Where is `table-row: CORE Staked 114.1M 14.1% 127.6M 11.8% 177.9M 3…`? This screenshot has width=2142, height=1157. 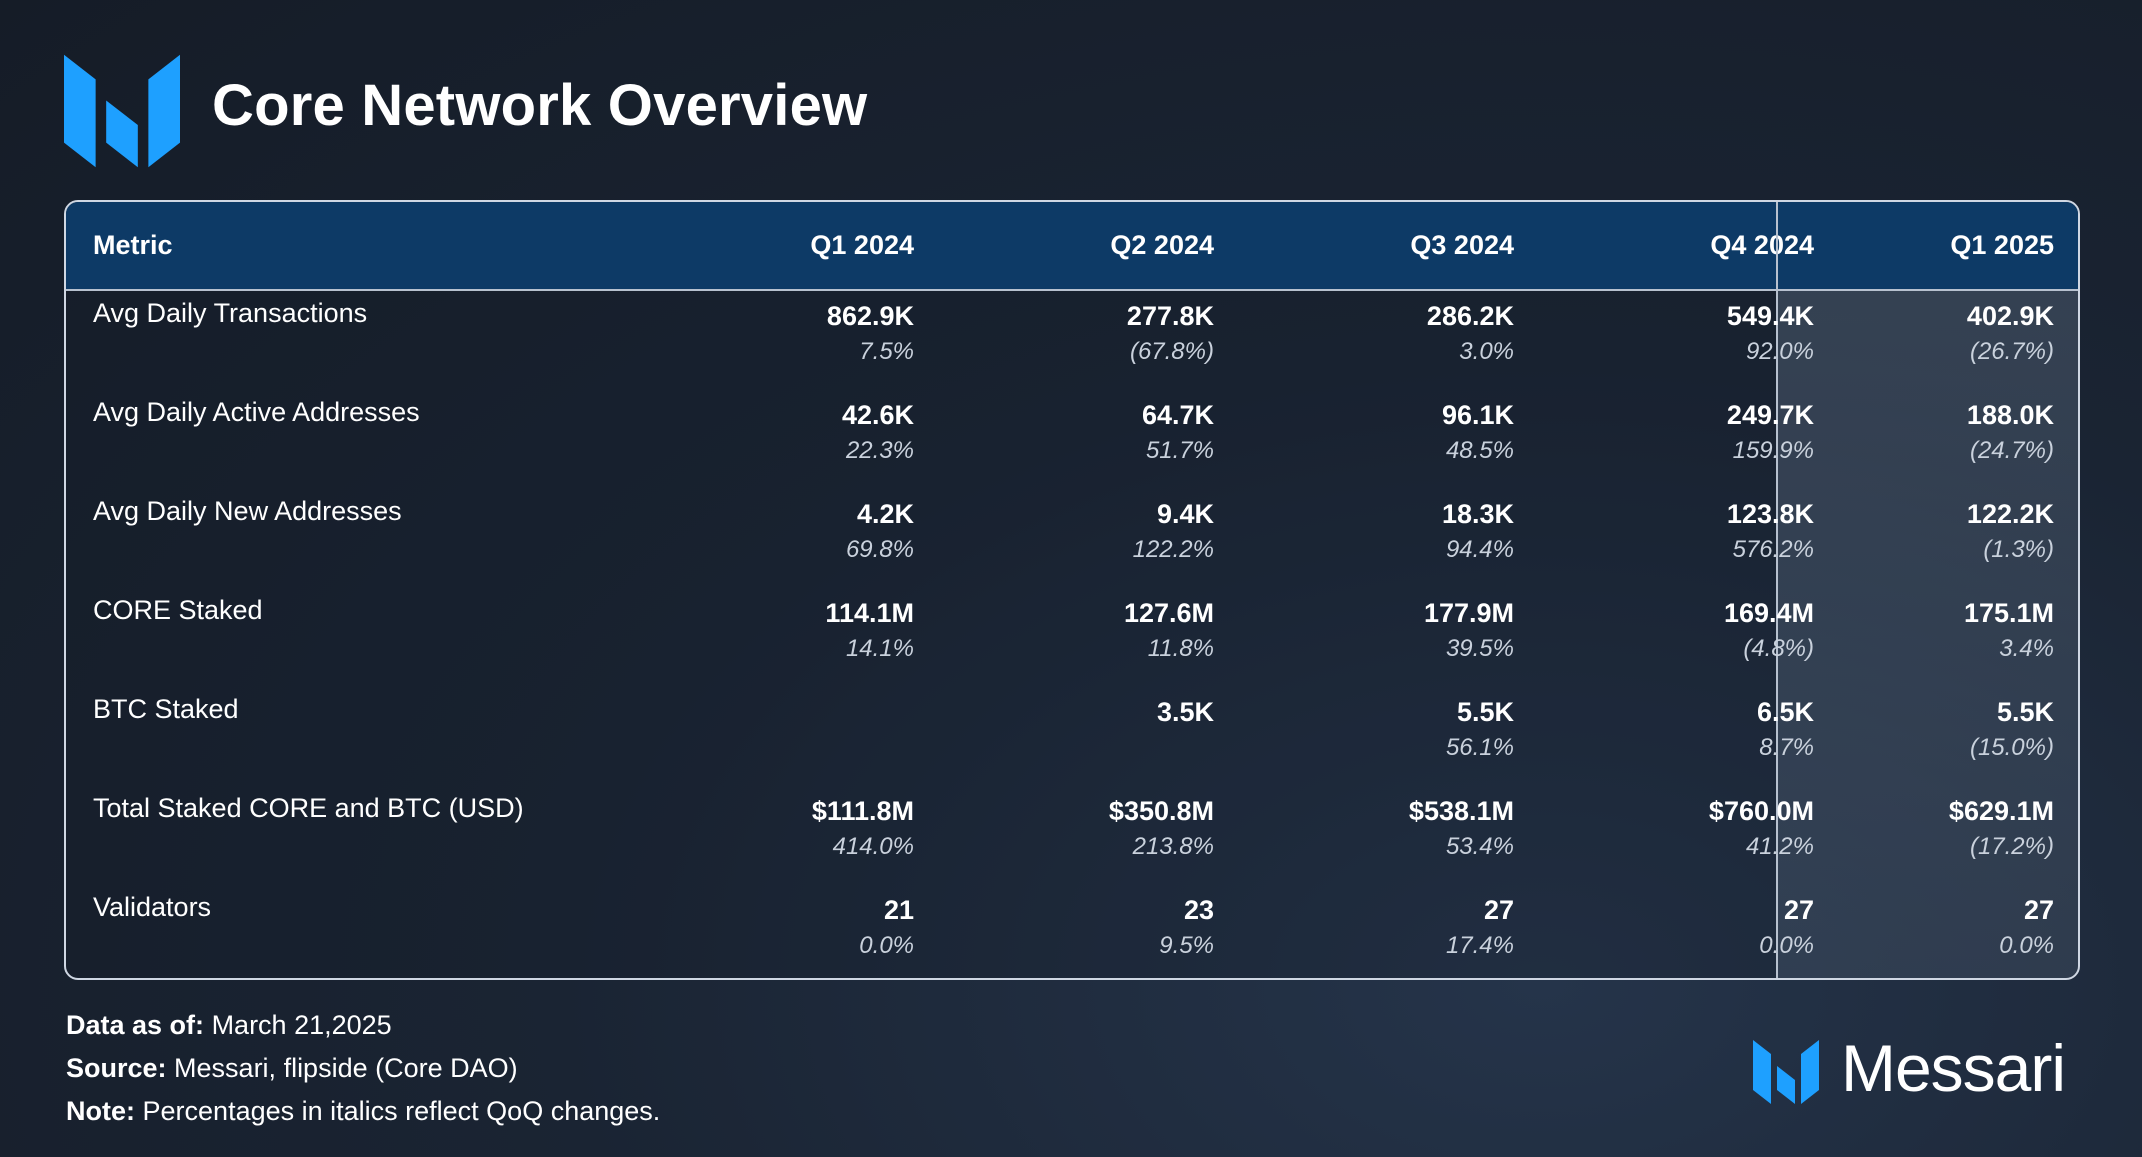 table-row: CORE Staked 114.1M 14.1% 127.6M 11.8% 177.9M 3… is located at coordinates (1072, 644).